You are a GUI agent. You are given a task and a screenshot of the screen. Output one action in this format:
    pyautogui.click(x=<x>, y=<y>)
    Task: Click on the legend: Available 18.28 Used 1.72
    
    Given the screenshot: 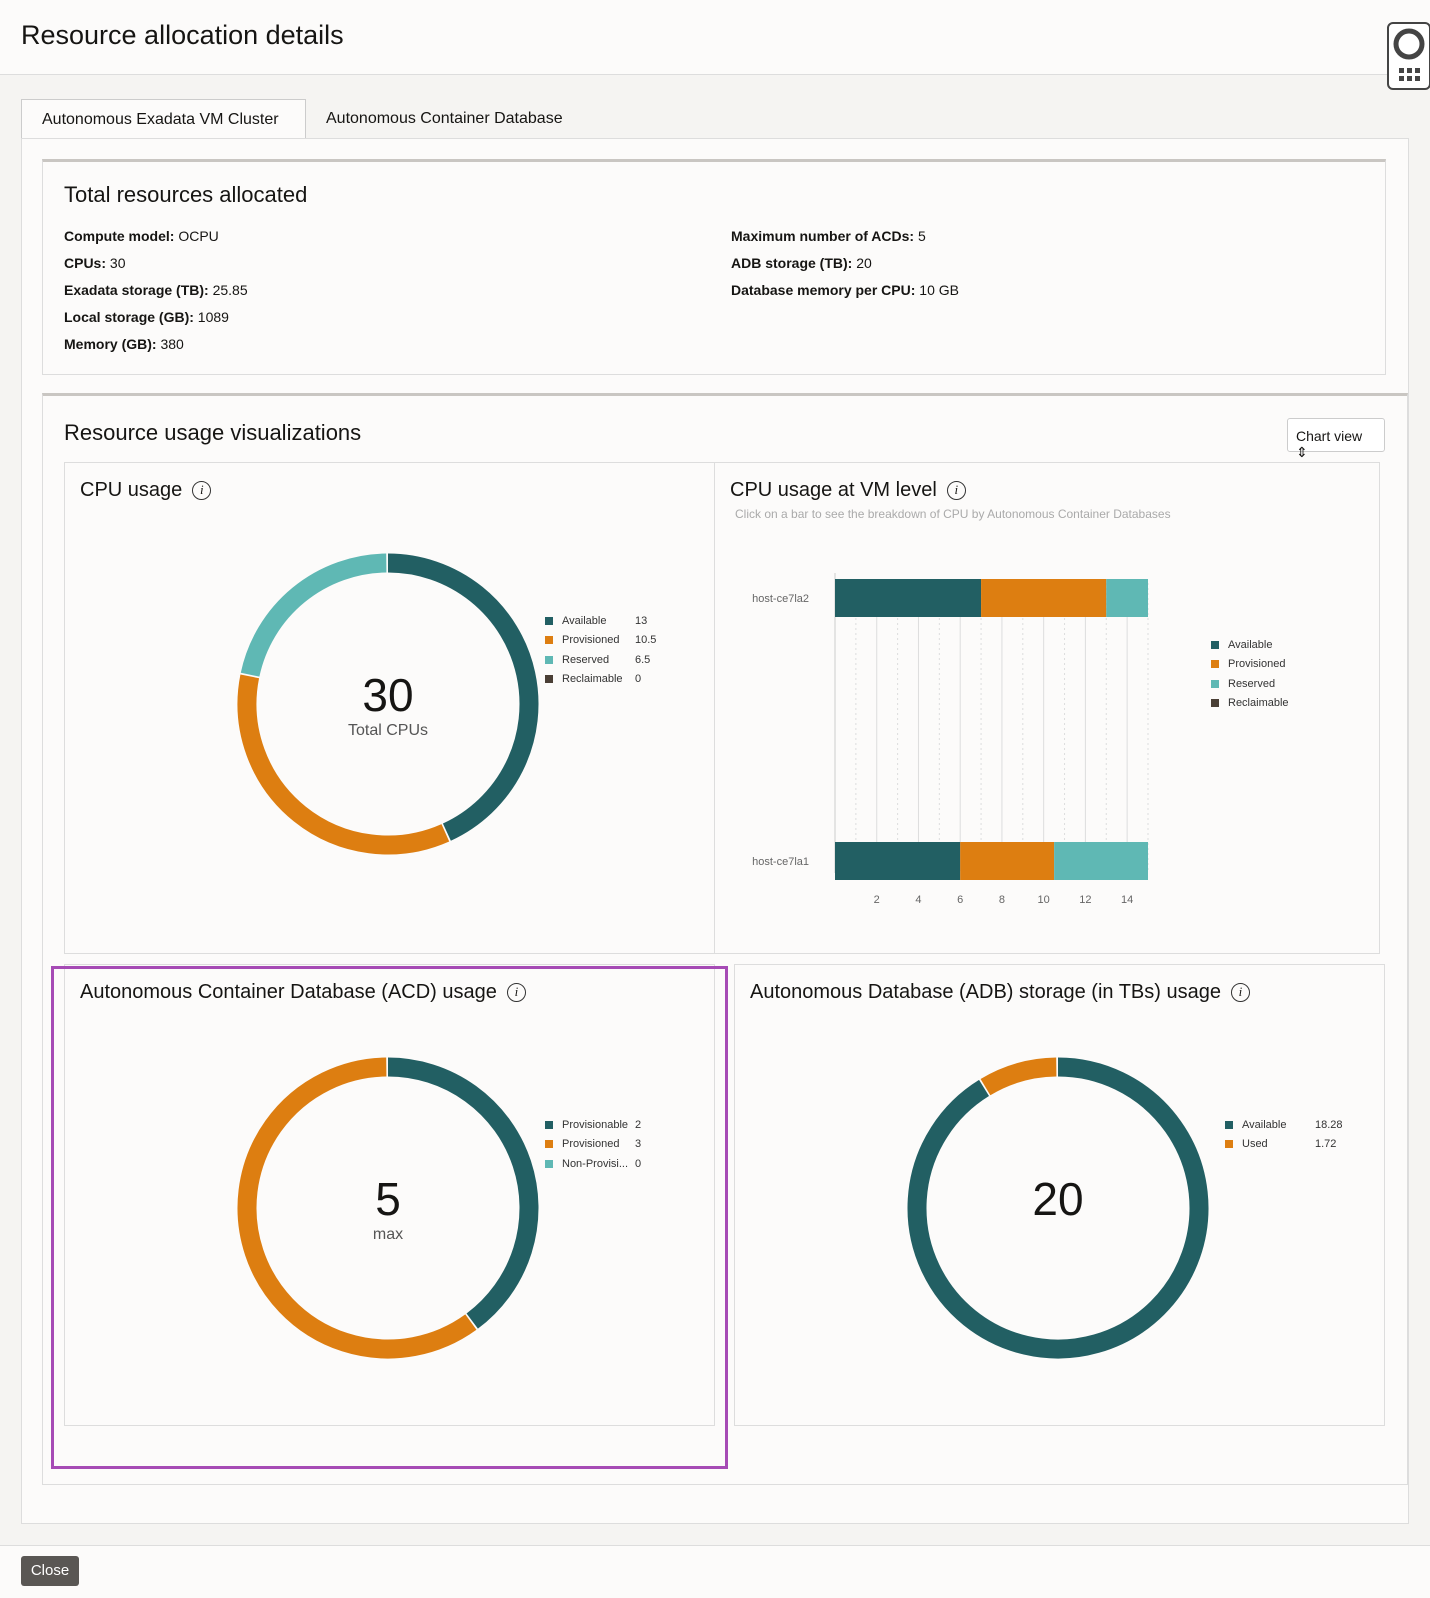 What is the action you would take?
    pyautogui.click(x=1284, y=1135)
    